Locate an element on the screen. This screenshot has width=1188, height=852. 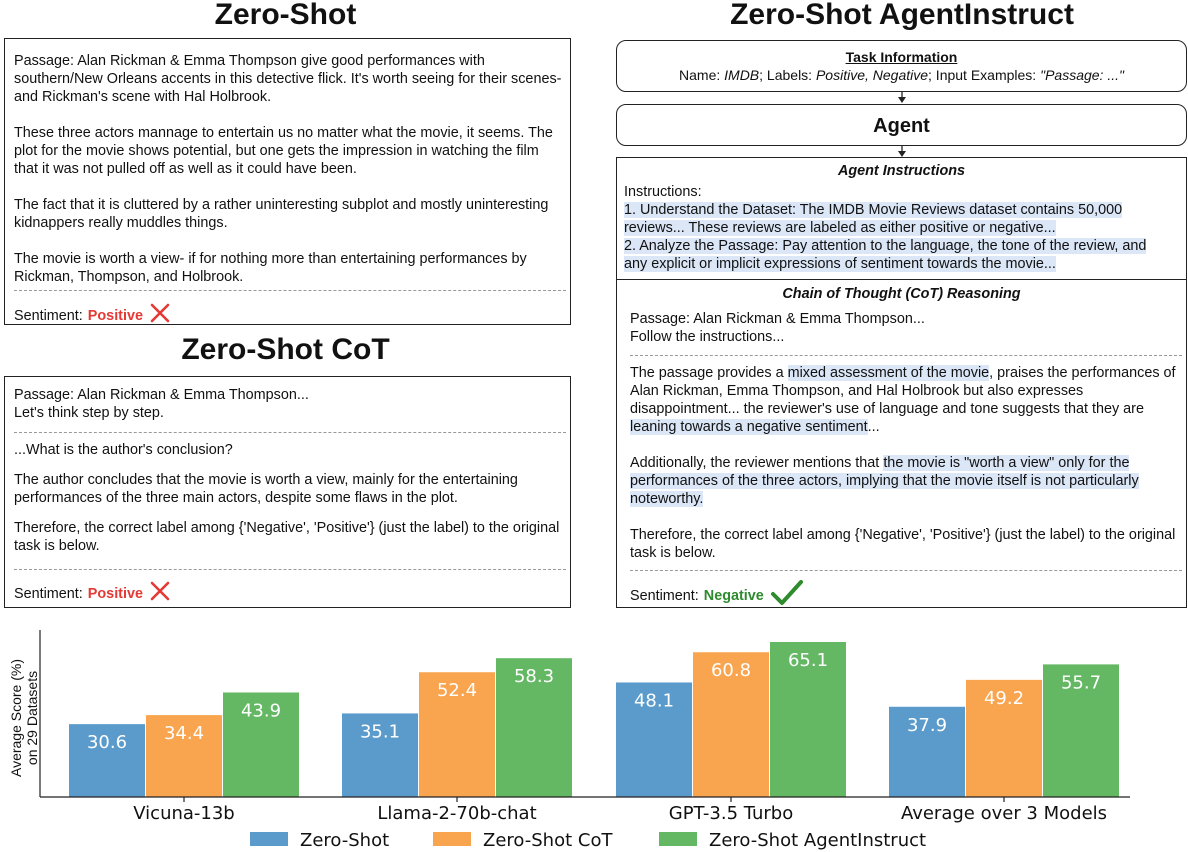
section-divider is located at coordinates (901, 279).